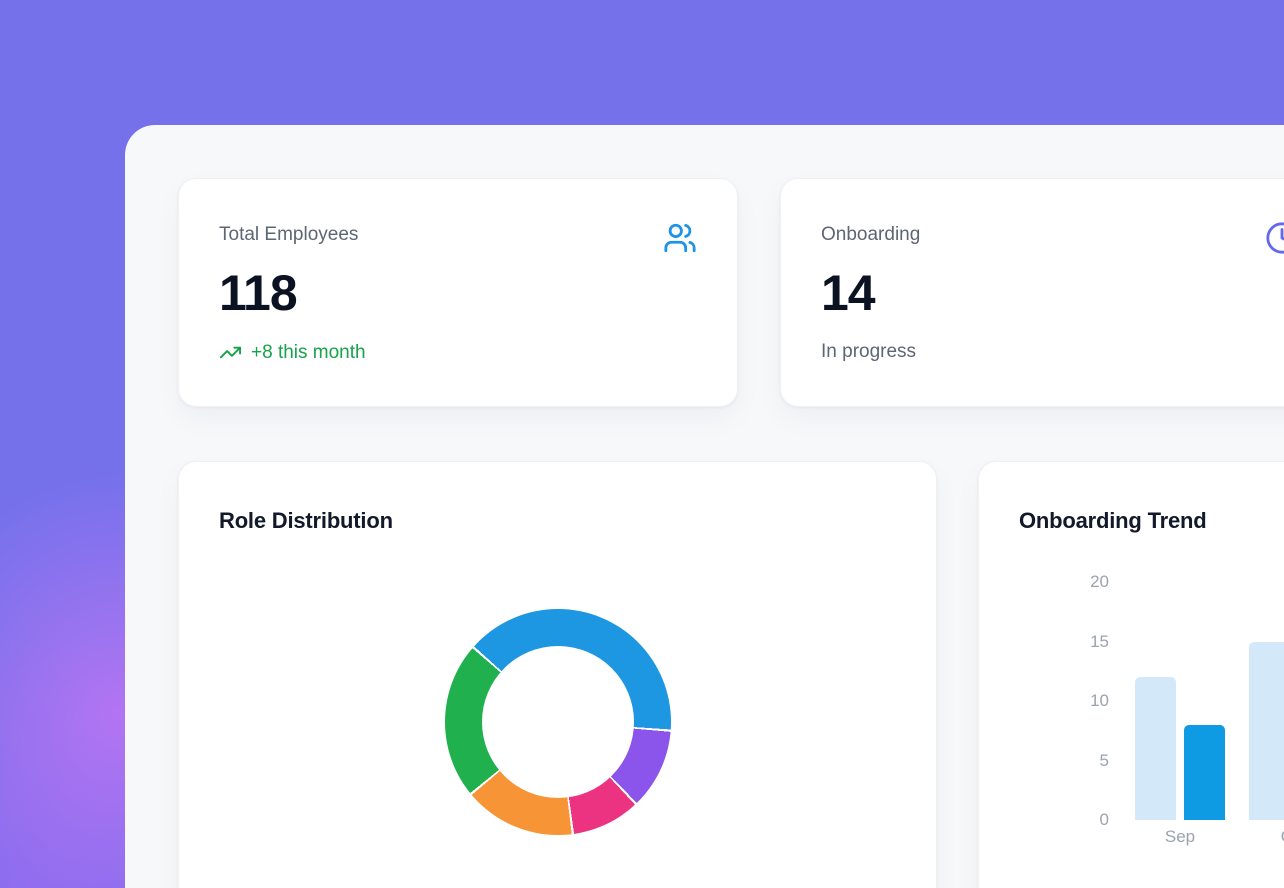 The height and width of the screenshot is (888, 1284). Describe the element at coordinates (848, 293) in the screenshot. I see `stat-value: 14` at that location.